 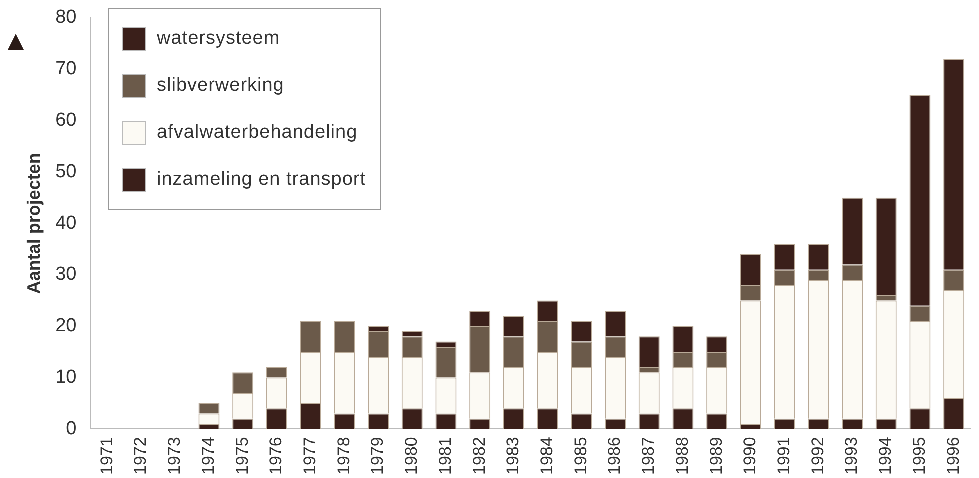 I want to click on y-axis-title: Aantal projecten, so click(x=34, y=223).